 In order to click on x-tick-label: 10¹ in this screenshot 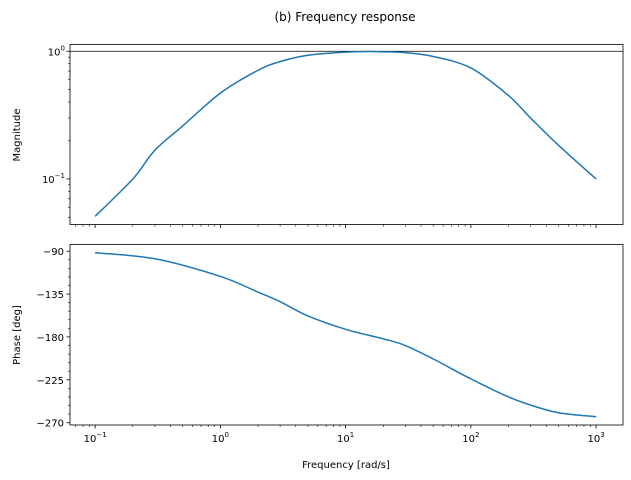, I will do `click(345, 438)`.